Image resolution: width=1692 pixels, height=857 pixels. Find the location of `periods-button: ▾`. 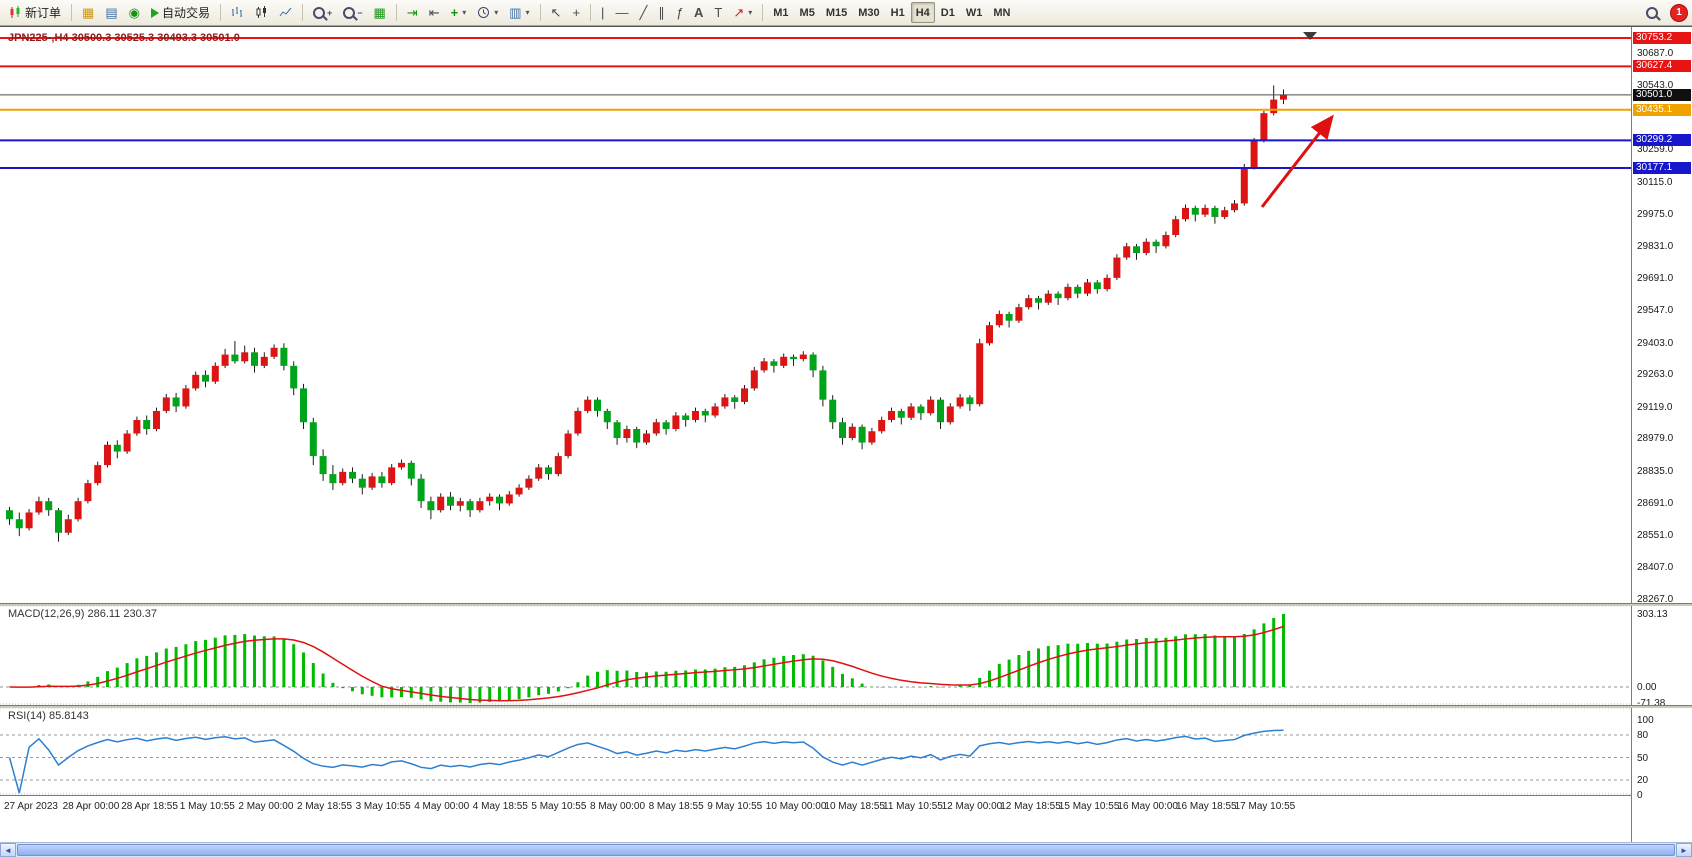

periods-button: ▾ is located at coordinates (487, 12).